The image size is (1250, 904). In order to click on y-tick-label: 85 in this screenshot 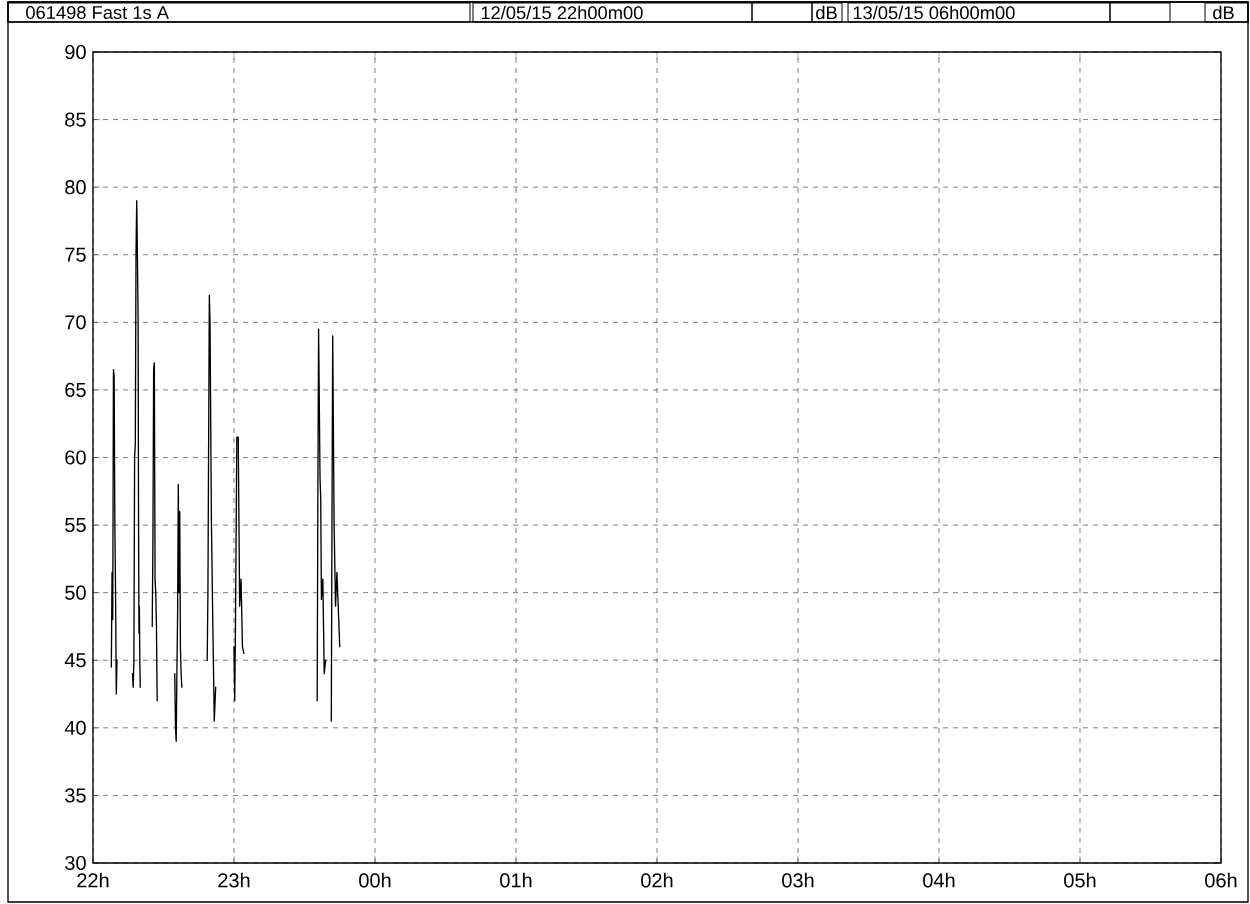, I will do `click(75, 119)`.